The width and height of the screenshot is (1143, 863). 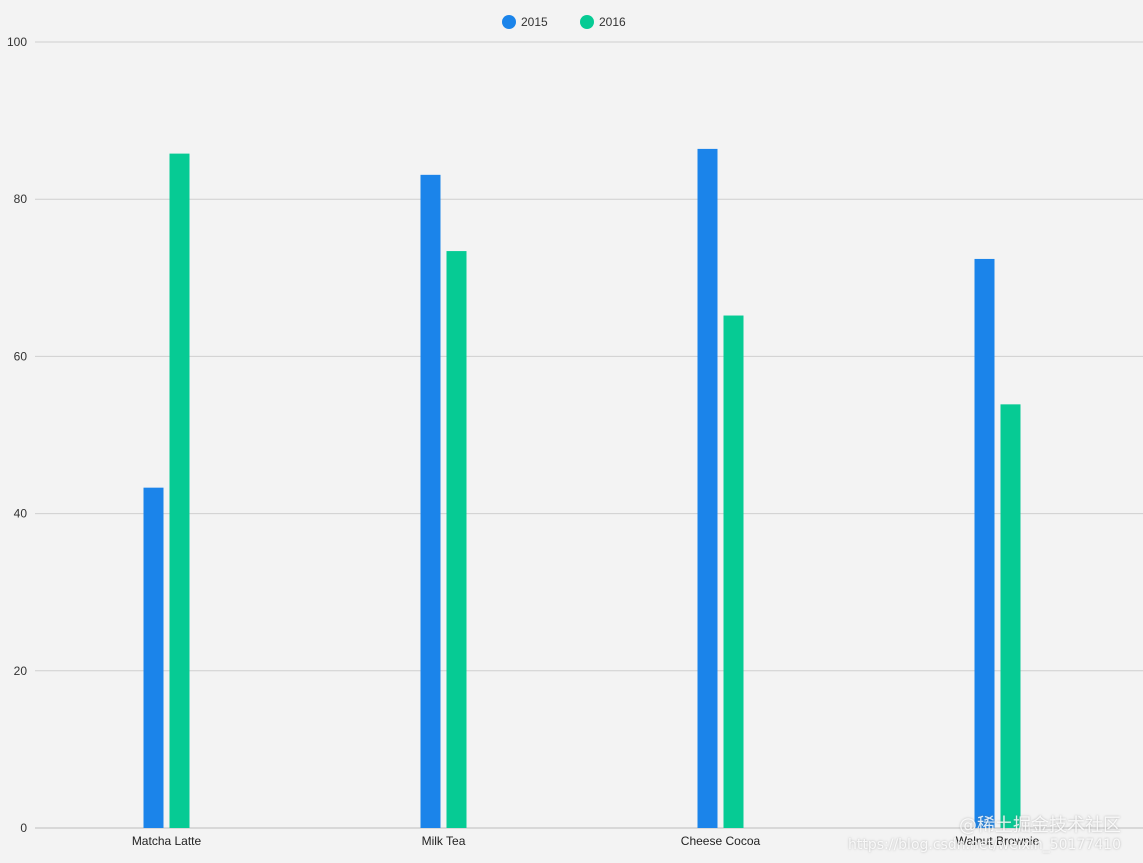 What do you see at coordinates (1040, 826) in the screenshot?
I see `watermark-main: @稀土掘金技术社区` at bounding box center [1040, 826].